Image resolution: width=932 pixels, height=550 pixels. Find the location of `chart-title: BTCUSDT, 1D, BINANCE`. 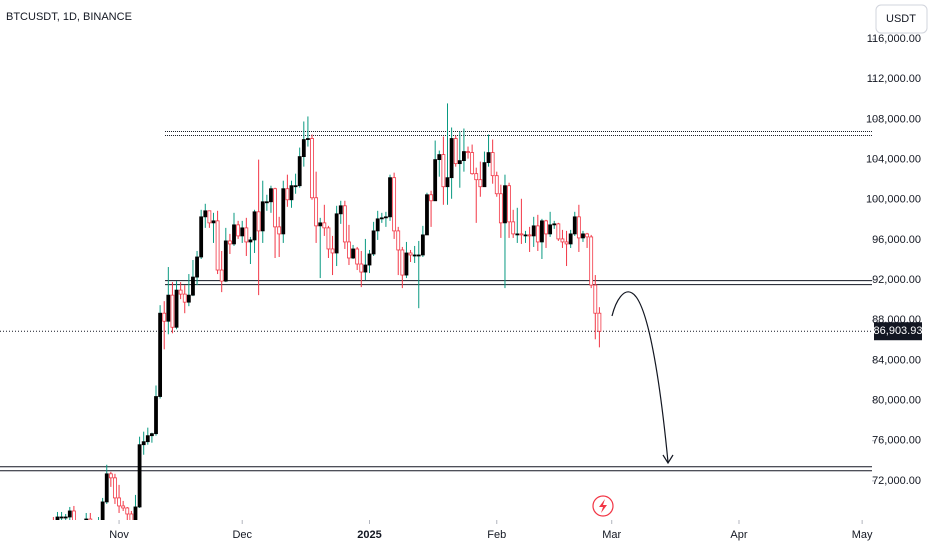

chart-title: BTCUSDT, 1D, BINANCE is located at coordinates (69, 17).